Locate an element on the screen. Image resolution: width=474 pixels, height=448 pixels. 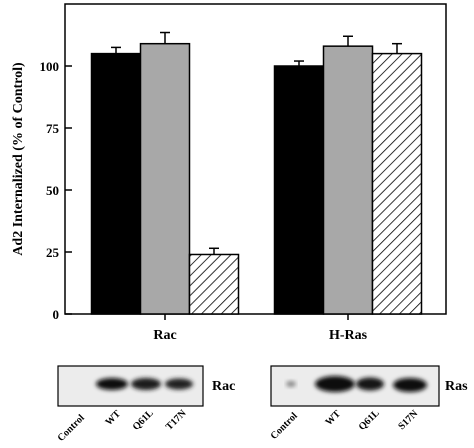
y-tick-label: 75 is located at coordinates (53, 128).